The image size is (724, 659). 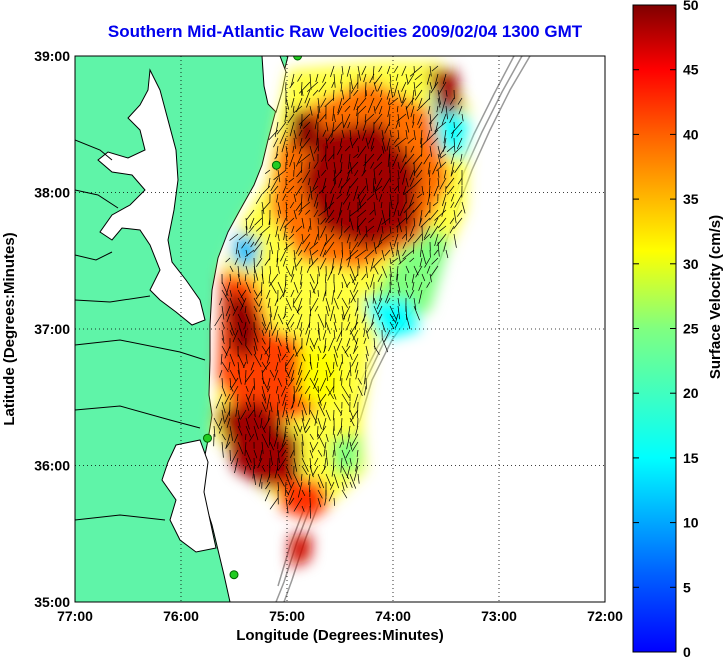 What do you see at coordinates (274, 84) in the screenshot?
I see `delaware-bay` at bounding box center [274, 84].